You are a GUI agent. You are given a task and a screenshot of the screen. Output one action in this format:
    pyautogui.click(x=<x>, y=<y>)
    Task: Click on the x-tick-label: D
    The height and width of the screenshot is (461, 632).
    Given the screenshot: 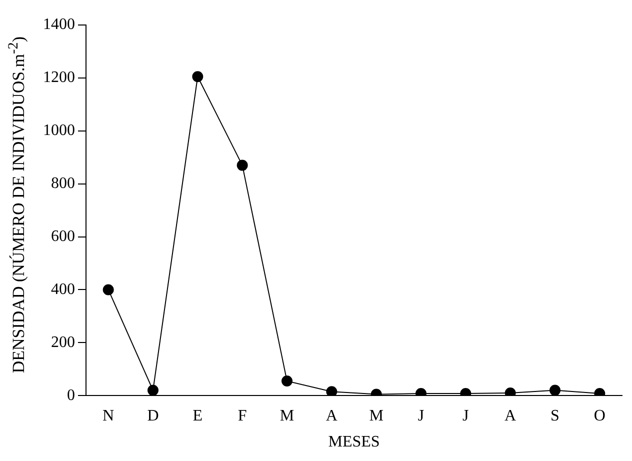 What is the action you would take?
    pyautogui.click(x=153, y=415)
    